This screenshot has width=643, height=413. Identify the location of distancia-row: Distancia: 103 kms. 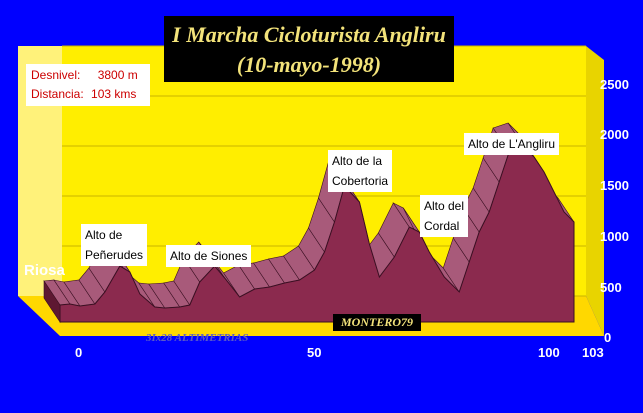
(88, 94).